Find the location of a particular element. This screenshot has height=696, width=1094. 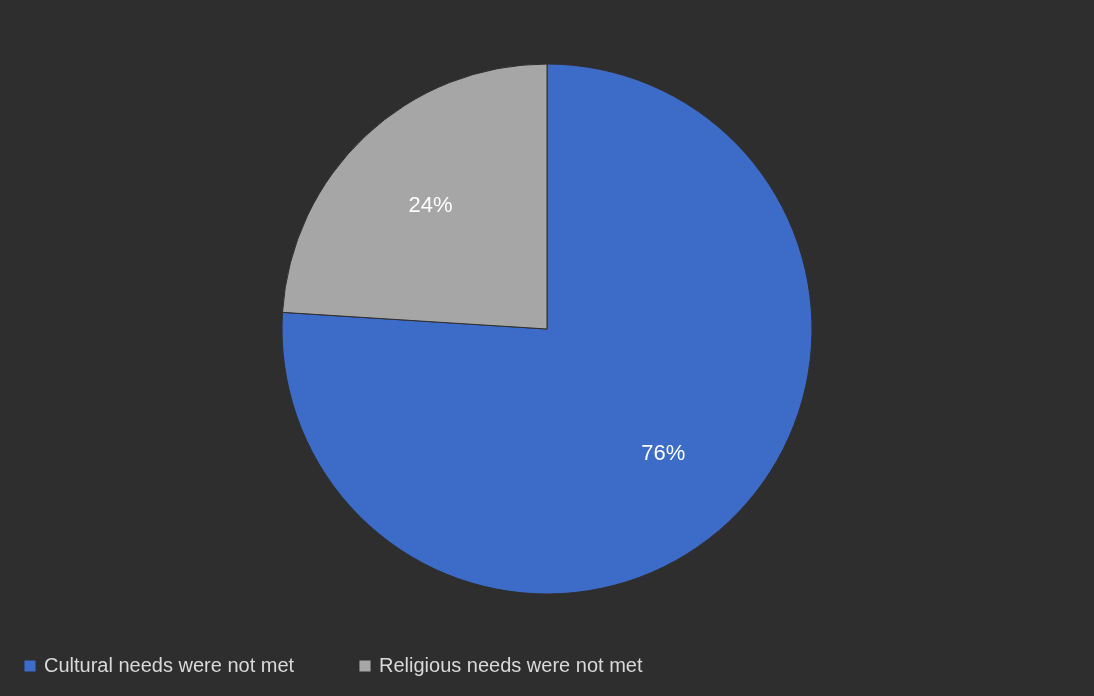

data-label: 76% is located at coordinates (663, 452).